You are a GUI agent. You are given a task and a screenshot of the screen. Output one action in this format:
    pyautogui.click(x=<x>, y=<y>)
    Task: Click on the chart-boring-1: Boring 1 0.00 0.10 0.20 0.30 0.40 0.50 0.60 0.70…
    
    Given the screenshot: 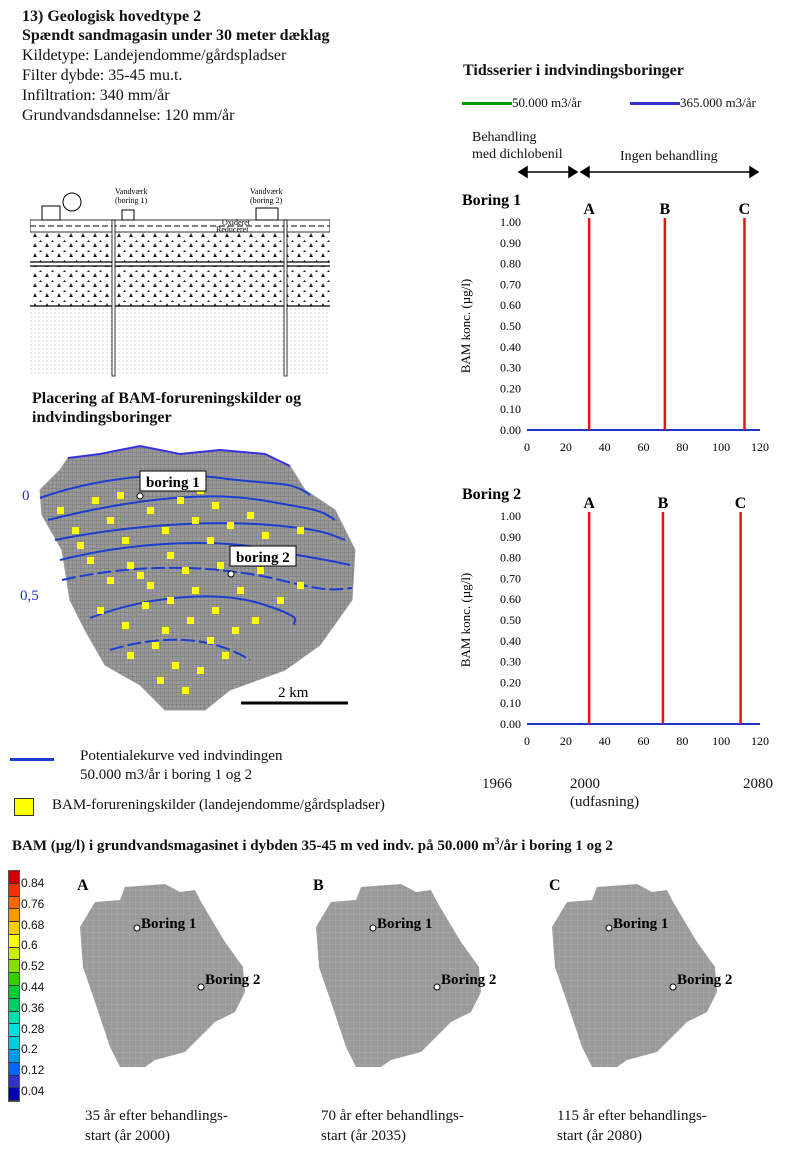 What is the action you would take?
    pyautogui.click(x=613, y=323)
    